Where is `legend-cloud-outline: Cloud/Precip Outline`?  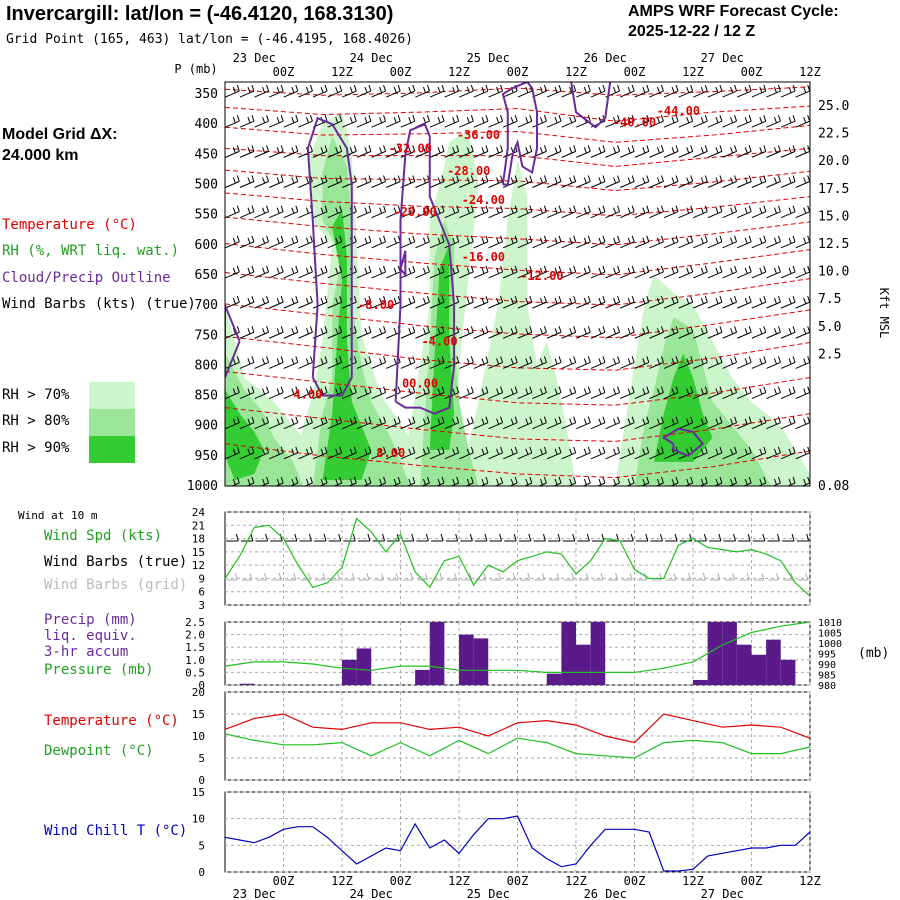
legend-cloud-outline: Cloud/Precip Outline is located at coordinates (86, 278).